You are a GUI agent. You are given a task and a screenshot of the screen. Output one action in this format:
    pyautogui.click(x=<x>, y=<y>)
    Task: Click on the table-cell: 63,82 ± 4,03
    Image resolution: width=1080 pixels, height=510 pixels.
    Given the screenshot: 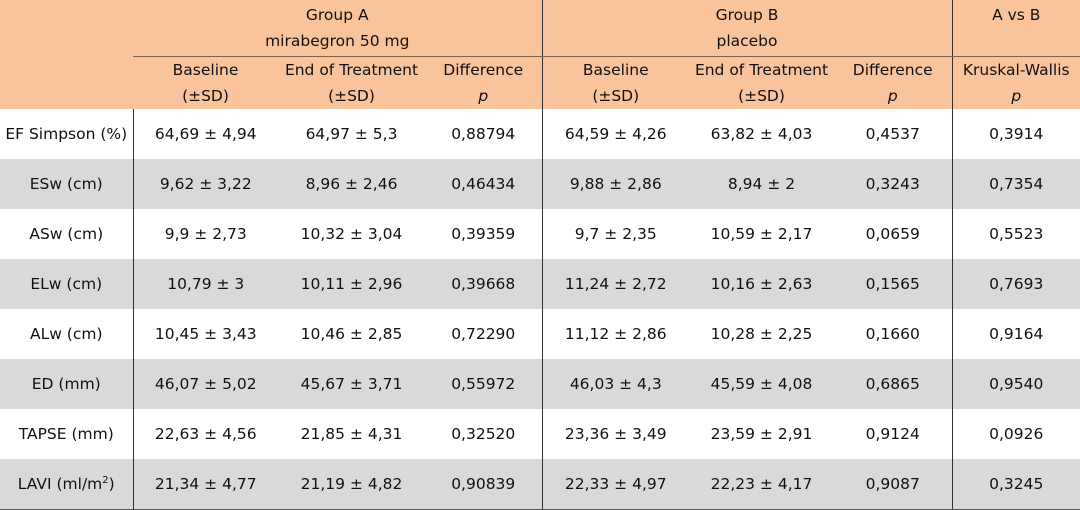 What is the action you would take?
    pyautogui.click(x=761, y=134)
    